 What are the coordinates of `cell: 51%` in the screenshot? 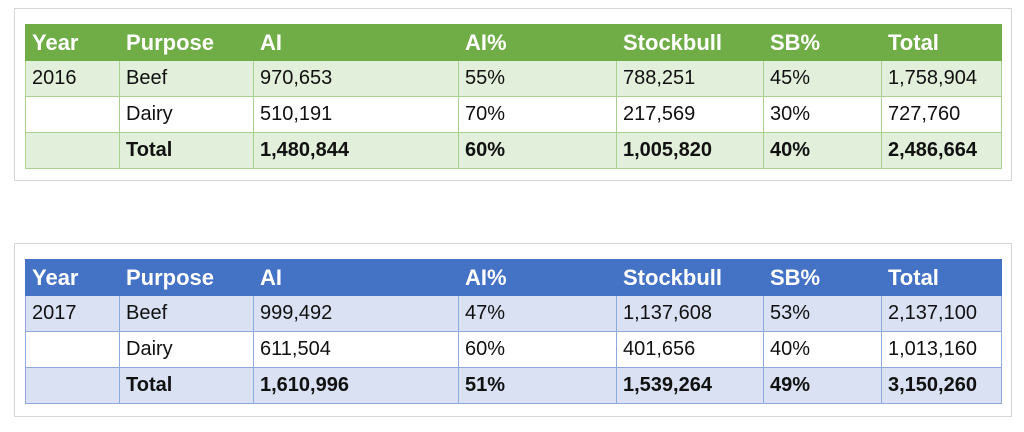 It's located at (537, 385).